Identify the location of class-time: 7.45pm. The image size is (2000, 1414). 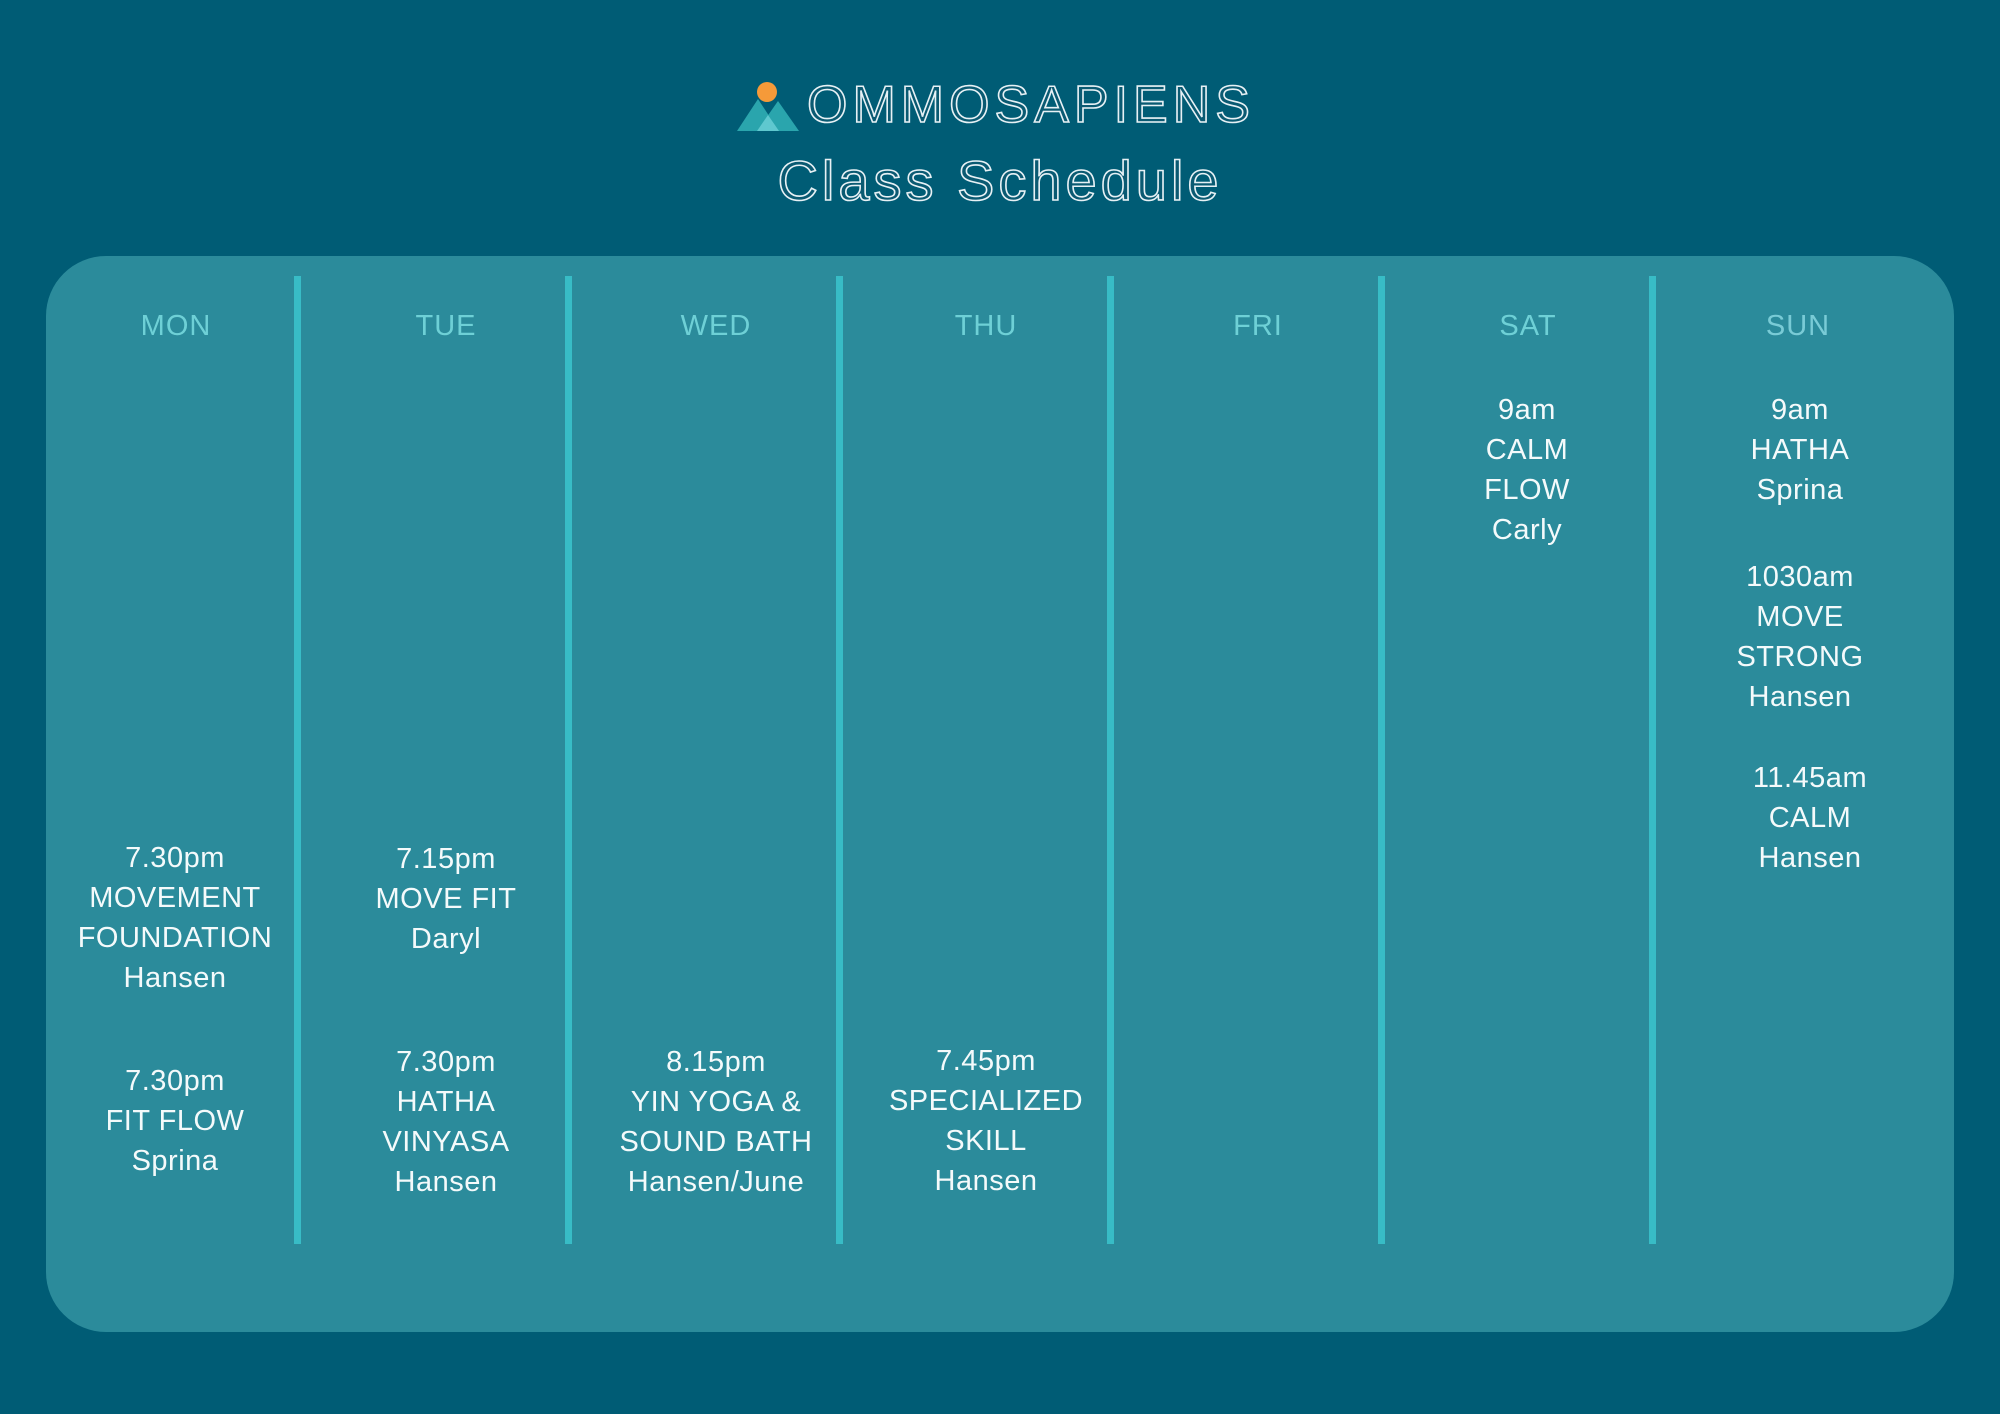
(986, 1061).